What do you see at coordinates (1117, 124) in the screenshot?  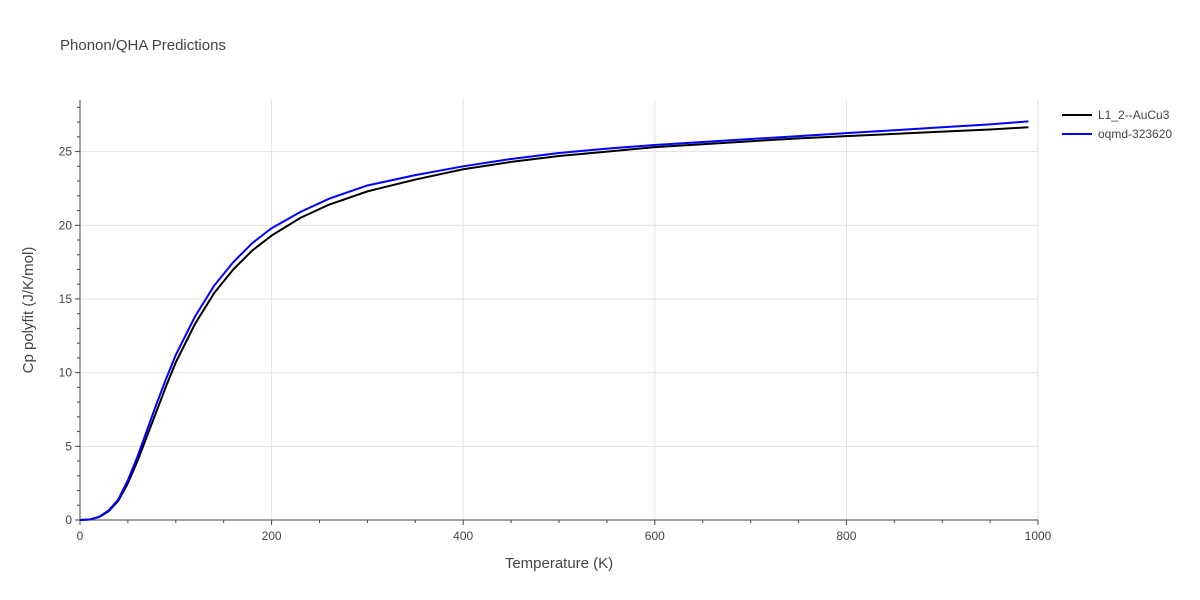 I see `legend: L1_2--AuCu3 oqmd-323620` at bounding box center [1117, 124].